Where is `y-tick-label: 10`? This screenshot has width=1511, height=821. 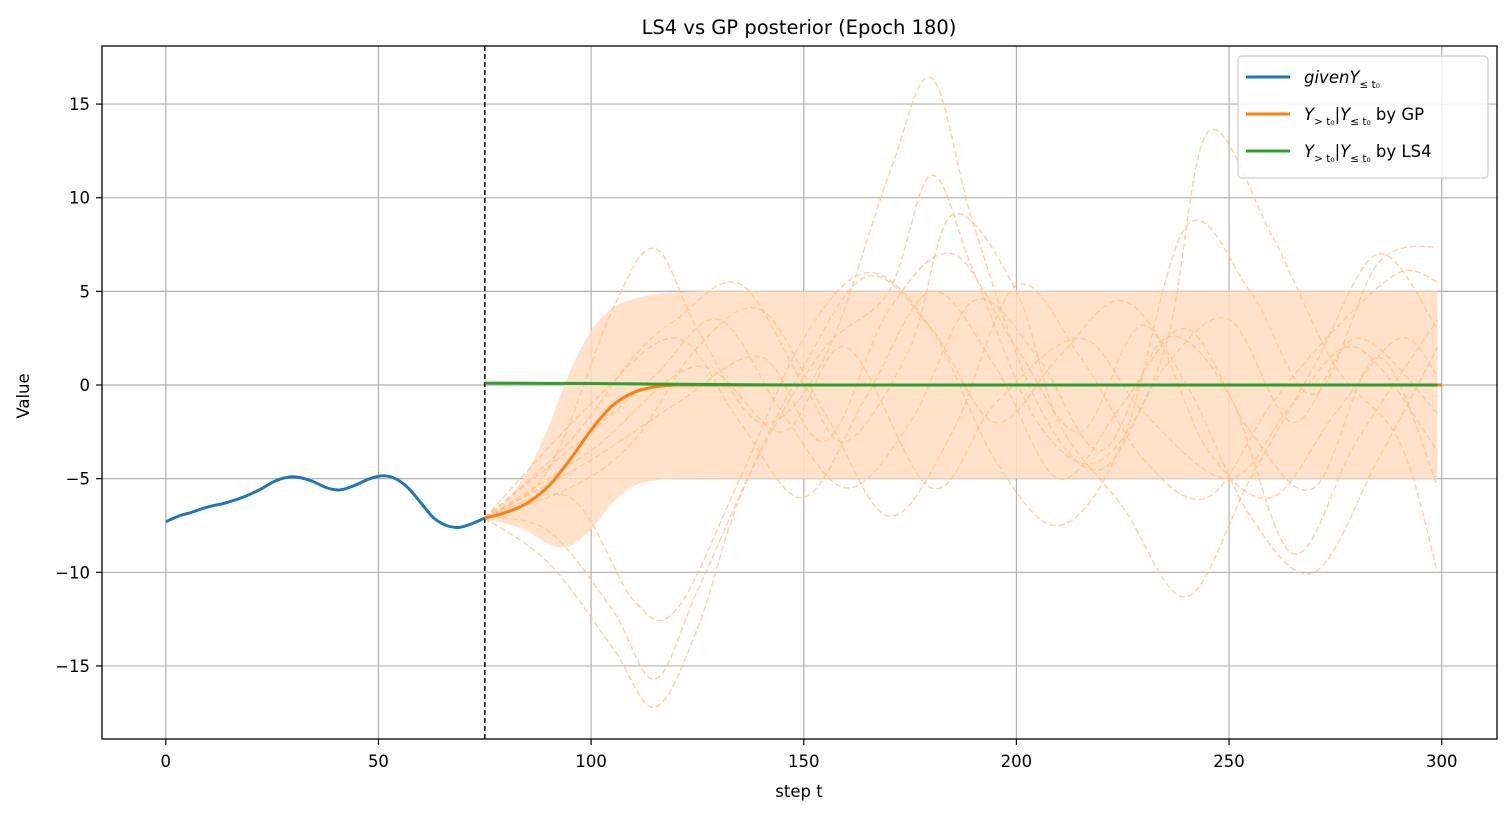
y-tick-label: 10 is located at coordinates (79, 198).